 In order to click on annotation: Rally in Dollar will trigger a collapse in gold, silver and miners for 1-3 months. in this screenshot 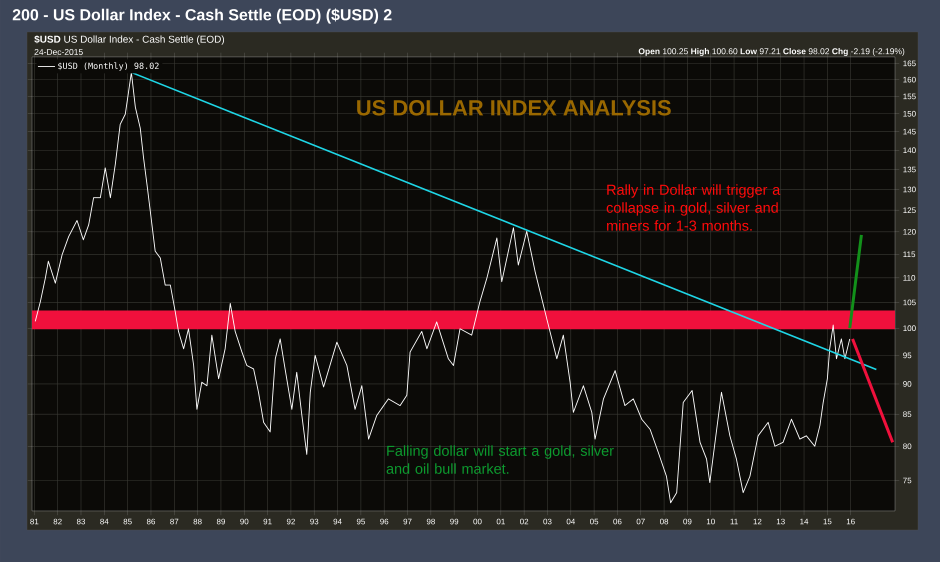, I will do `click(693, 207)`.